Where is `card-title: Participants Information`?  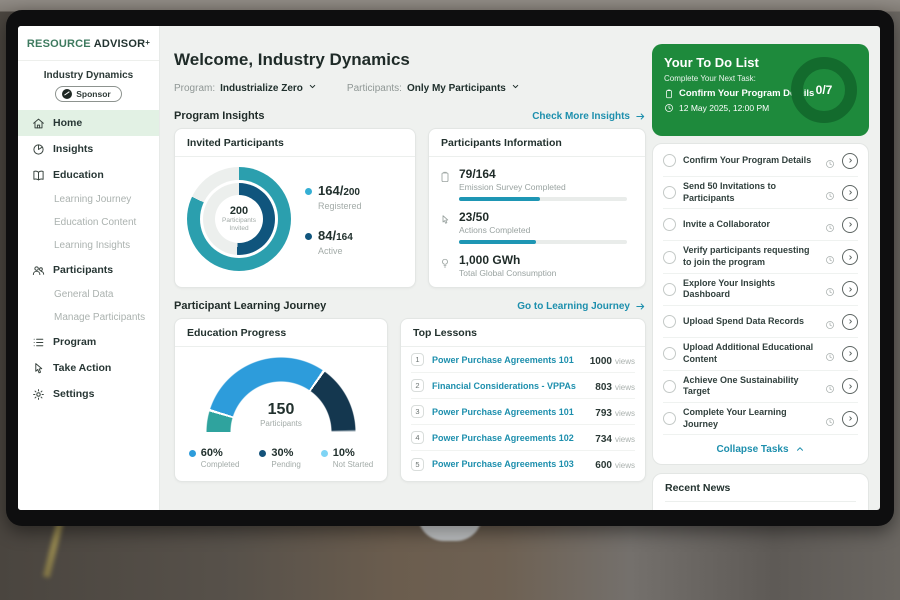 card-title: Participants Information is located at coordinates (537, 143).